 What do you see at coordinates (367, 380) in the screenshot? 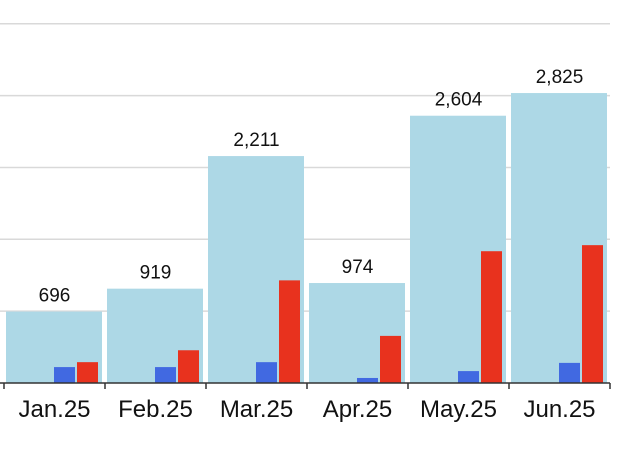
I see `bar-series2-Apr.25` at bounding box center [367, 380].